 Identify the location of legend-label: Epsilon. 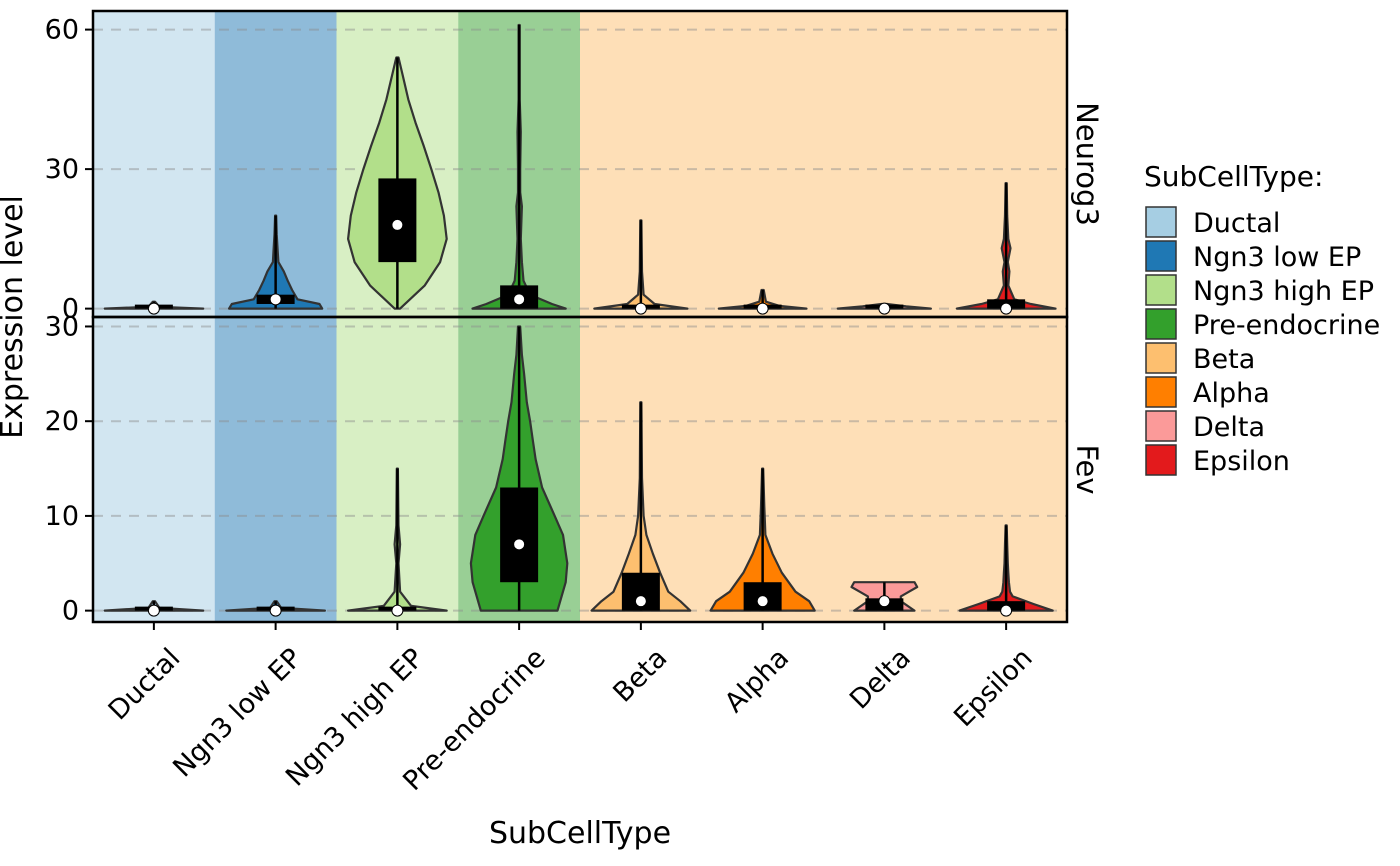
(1241, 461).